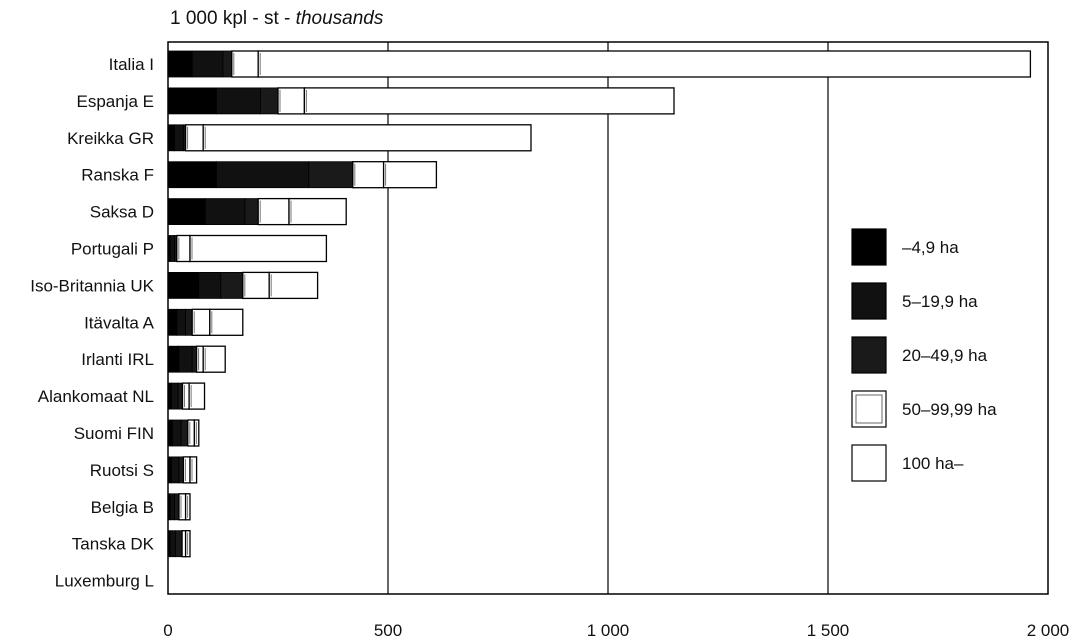 The image size is (1087, 640). What do you see at coordinates (933, 463) in the screenshot?
I see `legend-label: 100 ha–` at bounding box center [933, 463].